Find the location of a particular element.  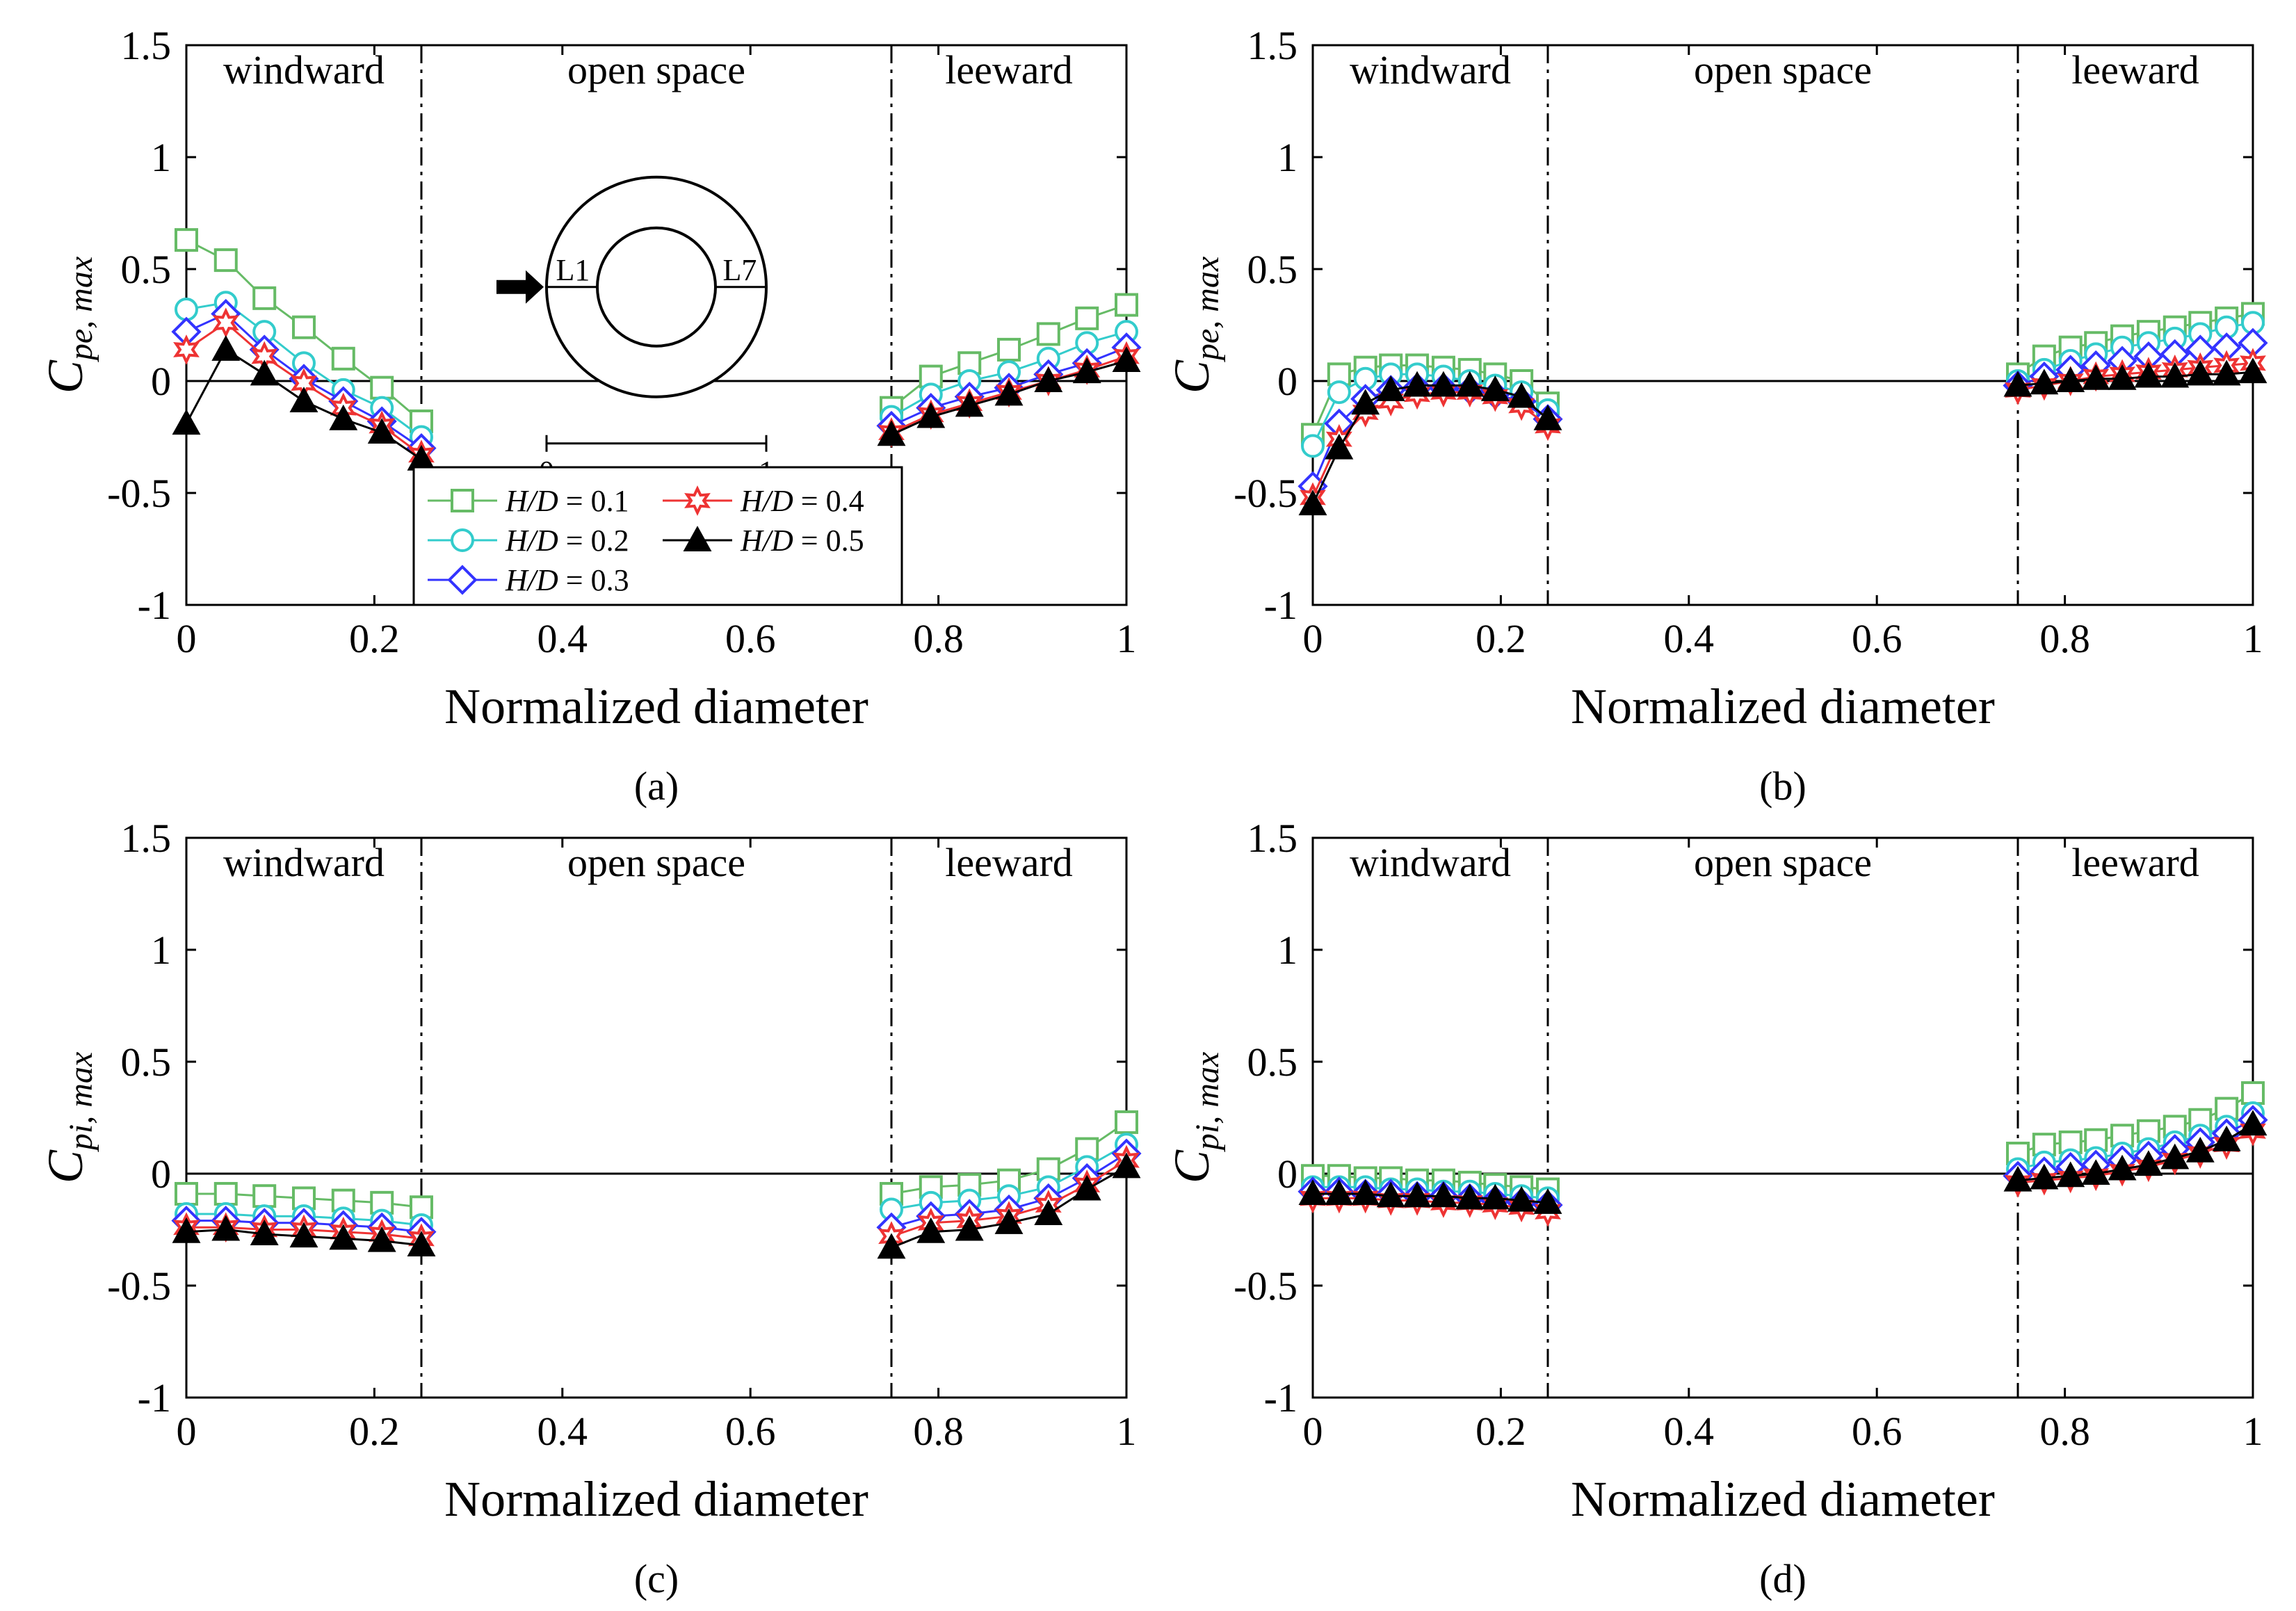

legend-label-prefix: H/D is located at coordinates (766, 501).